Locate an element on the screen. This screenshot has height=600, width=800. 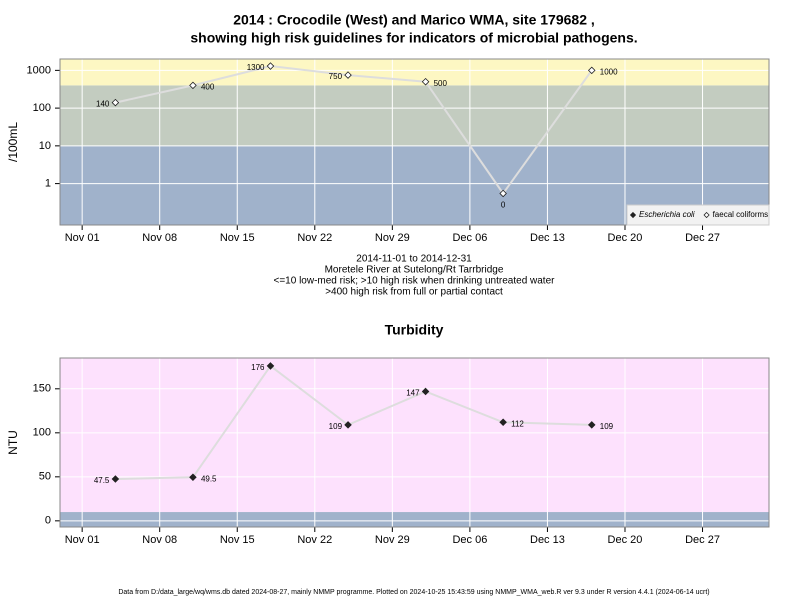
chart-title: Turbidity is located at coordinates (414, 330).